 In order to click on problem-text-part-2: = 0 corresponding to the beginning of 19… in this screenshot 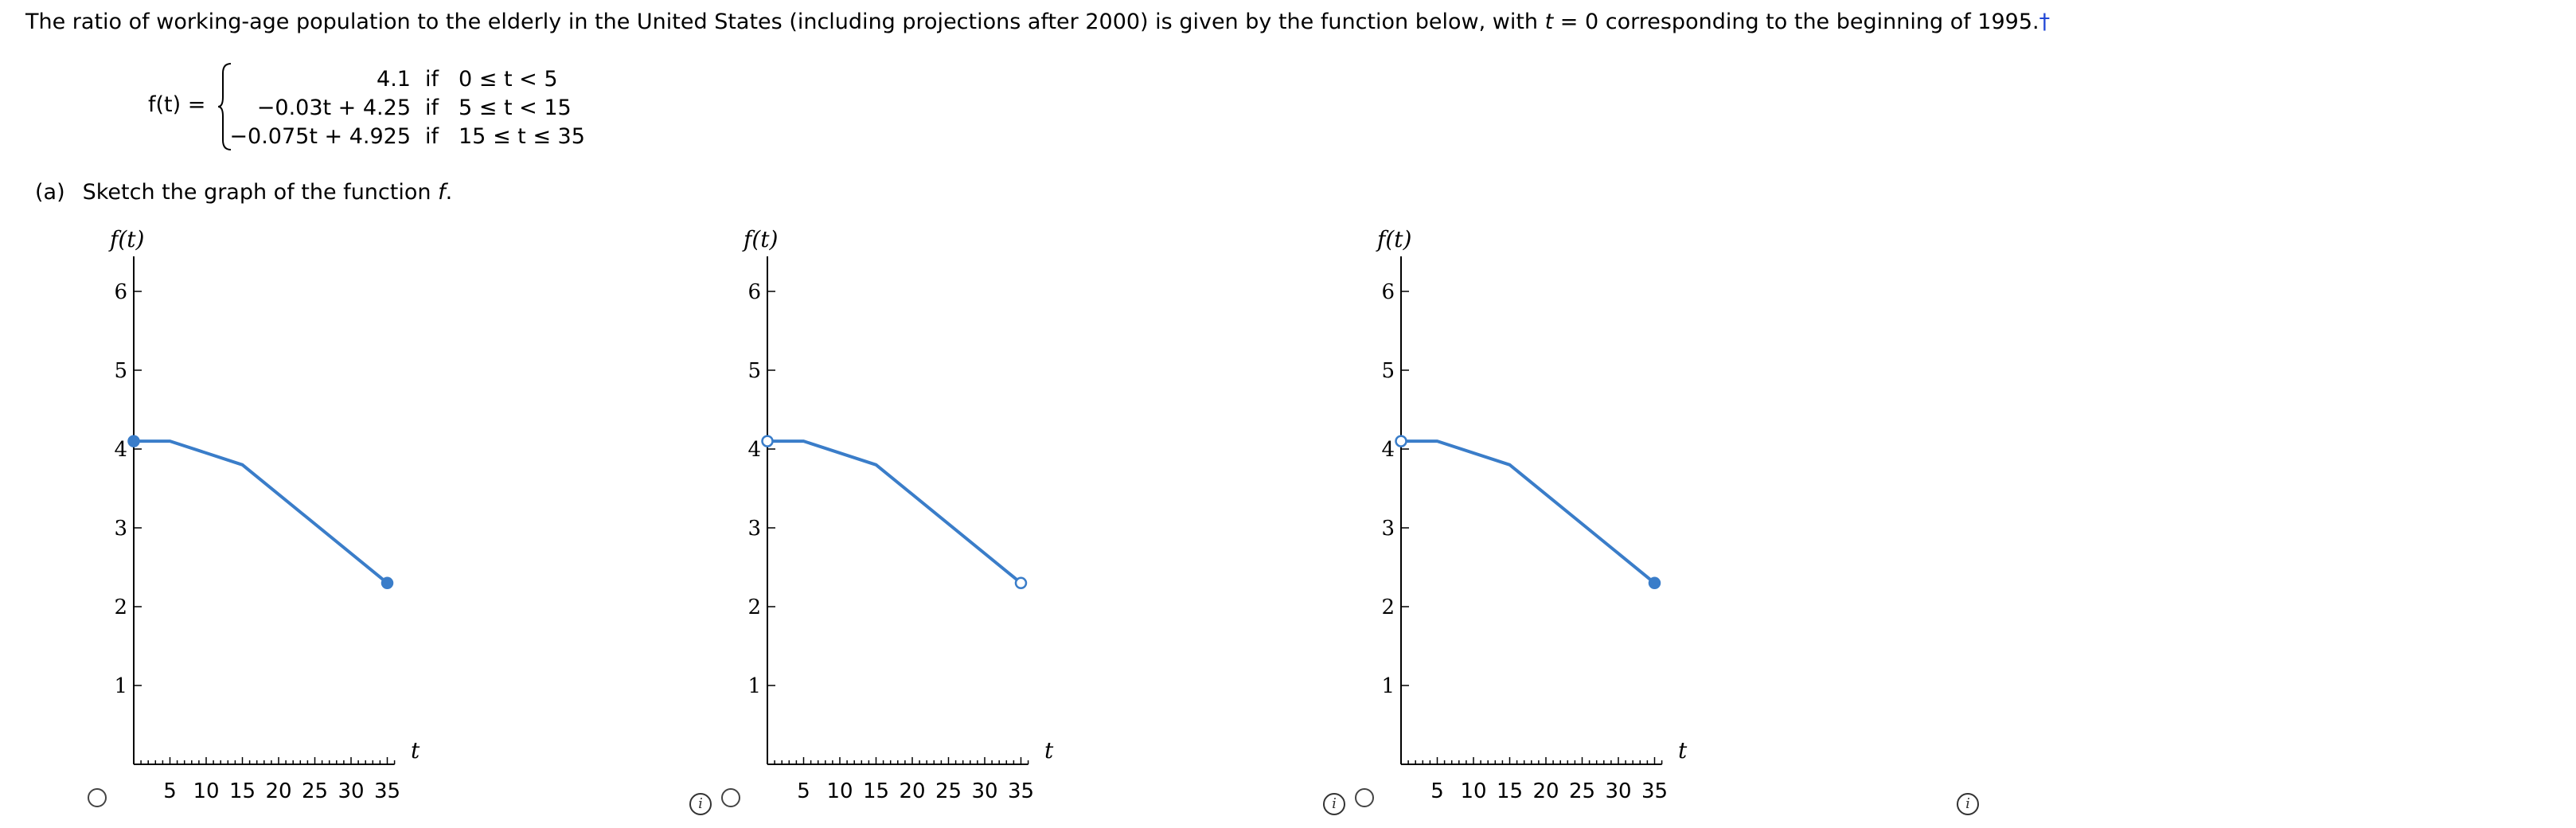, I will do `click(1796, 22)`.